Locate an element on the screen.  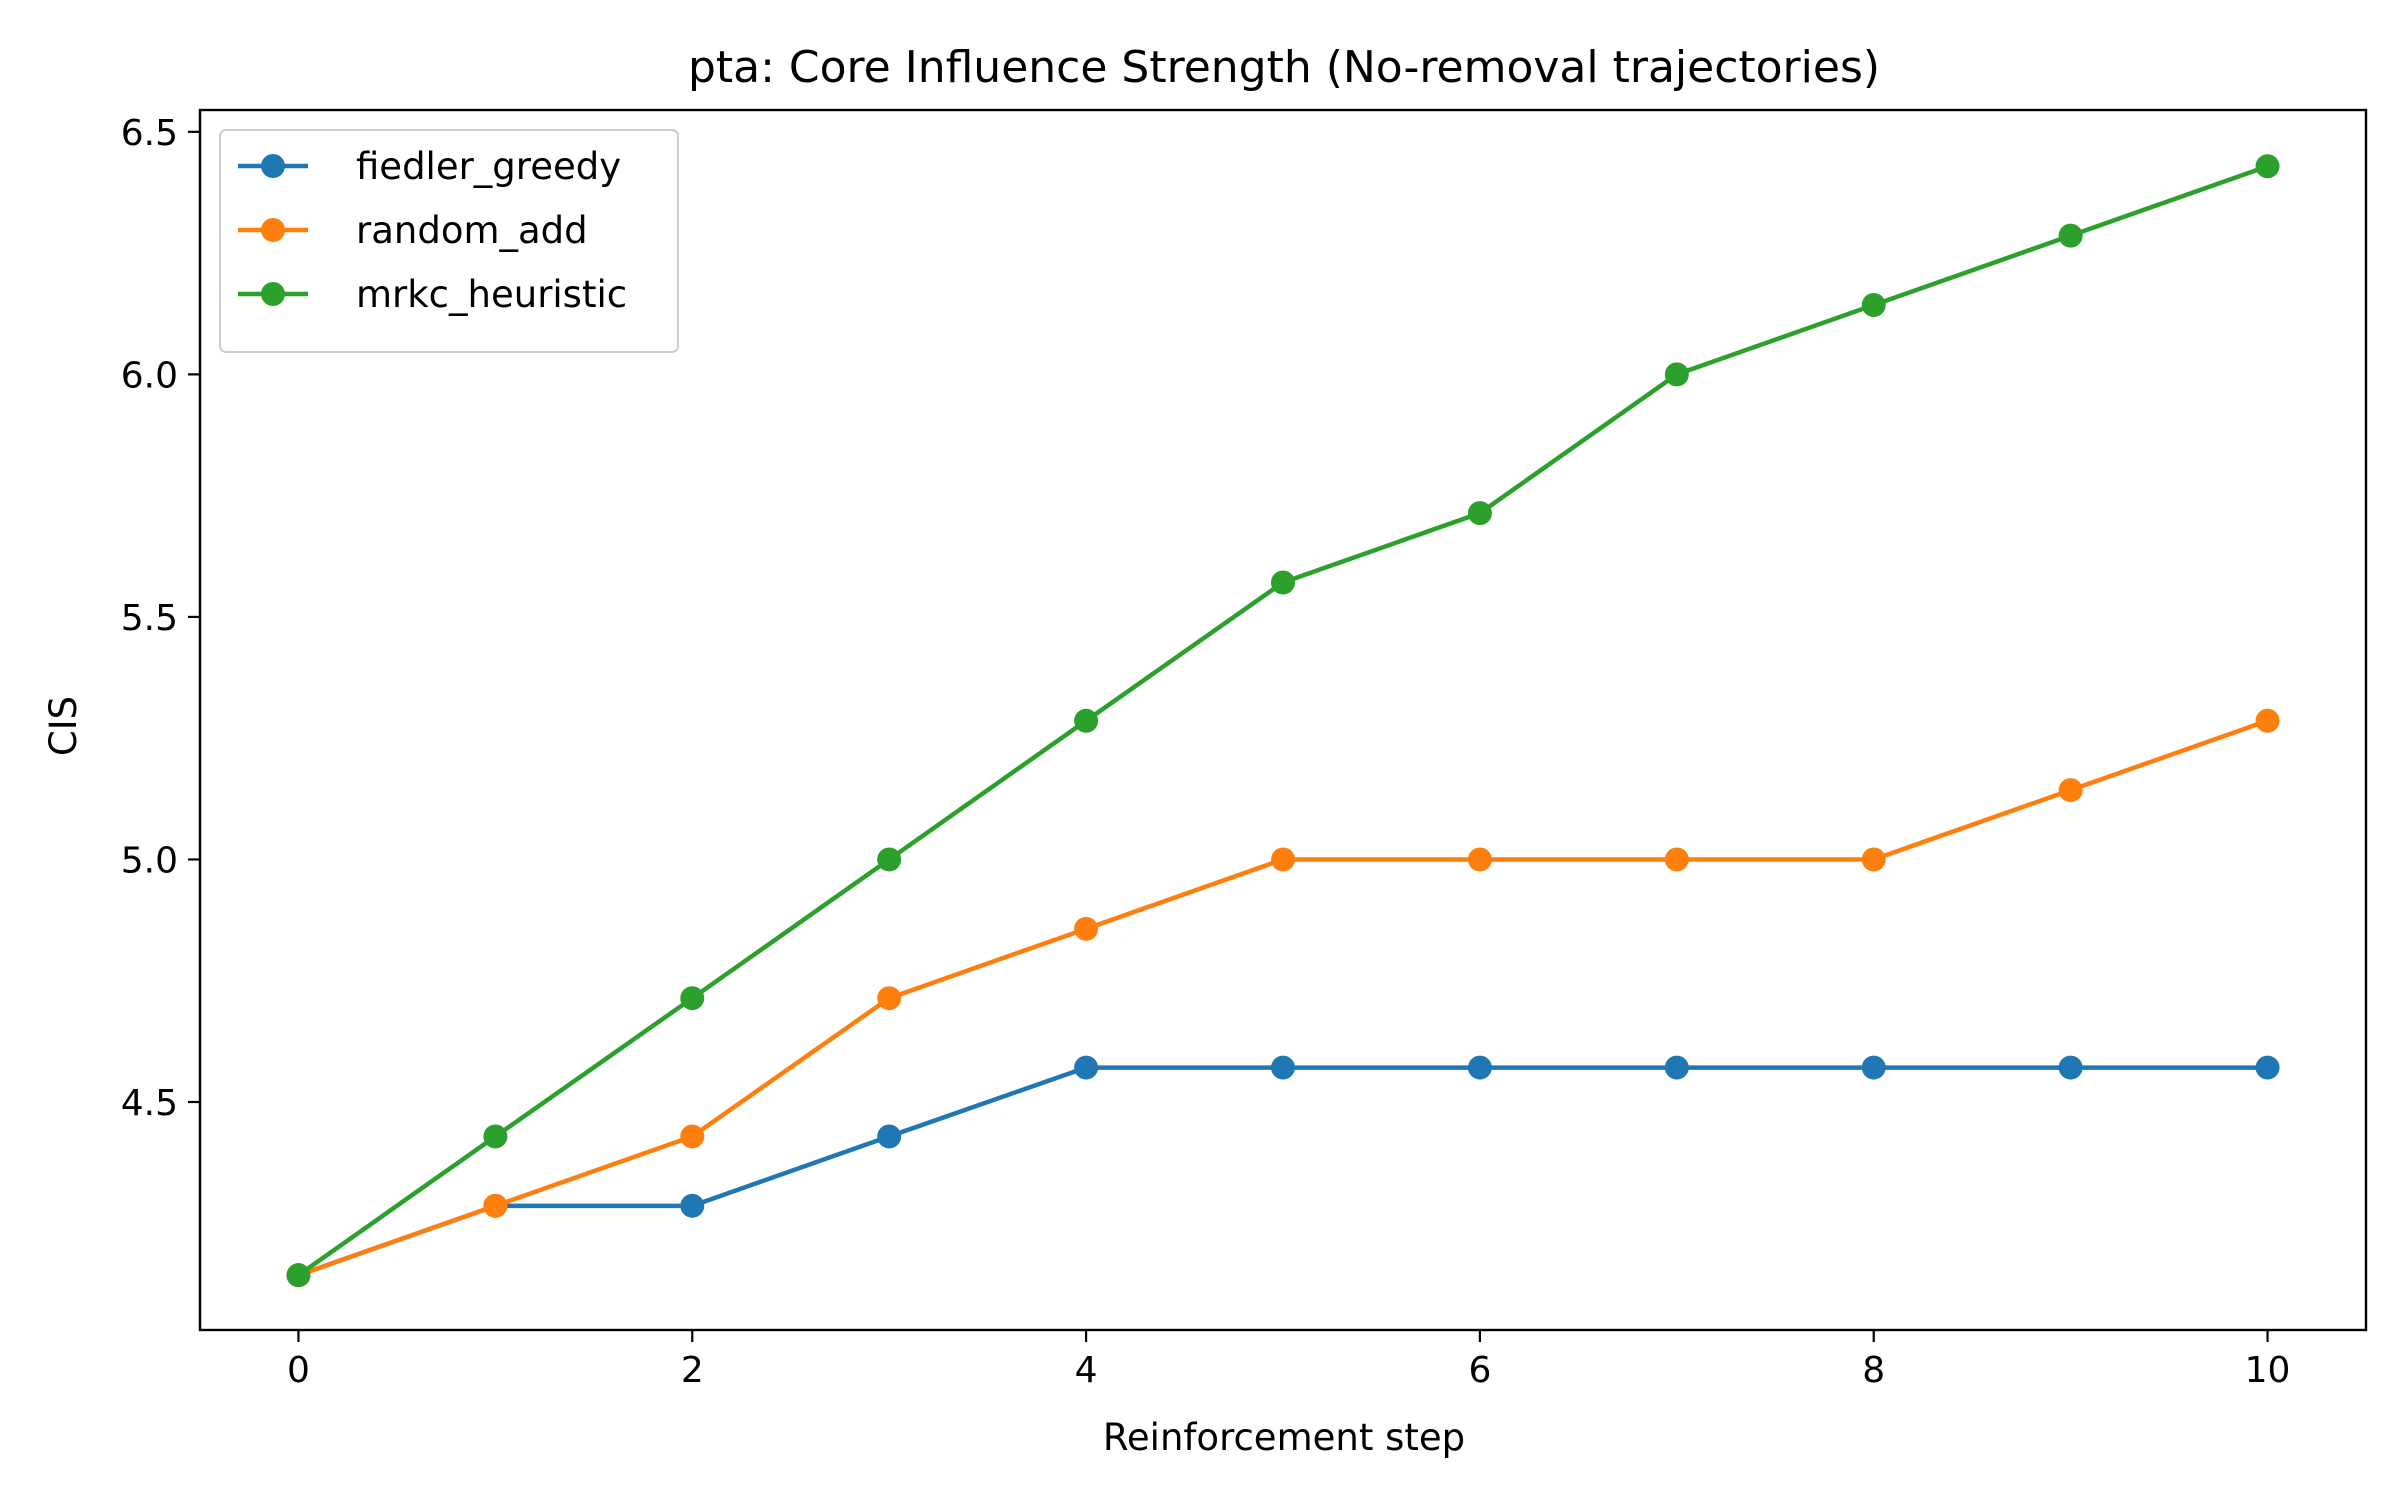
x-tick-label: 2 is located at coordinates (692, 1370).